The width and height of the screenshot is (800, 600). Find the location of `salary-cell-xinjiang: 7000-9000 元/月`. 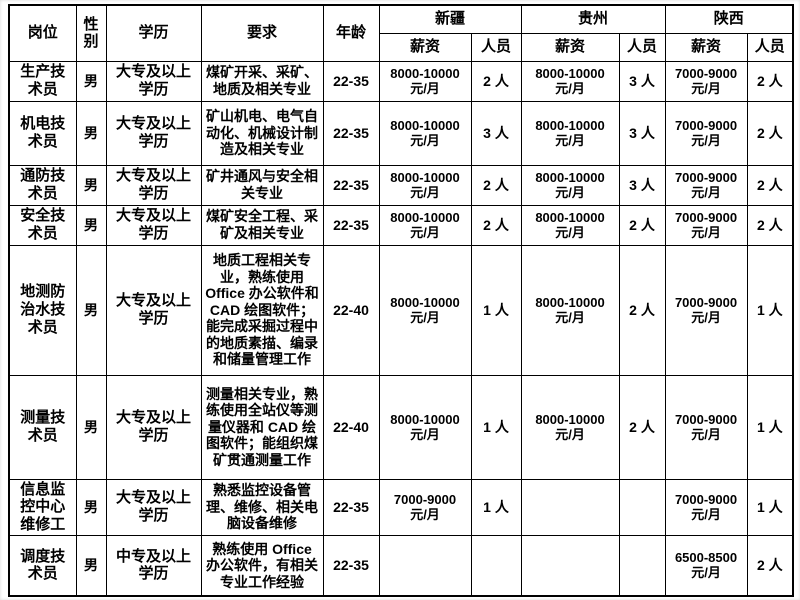

salary-cell-xinjiang: 7000-9000 元/月 is located at coordinates (425, 507).